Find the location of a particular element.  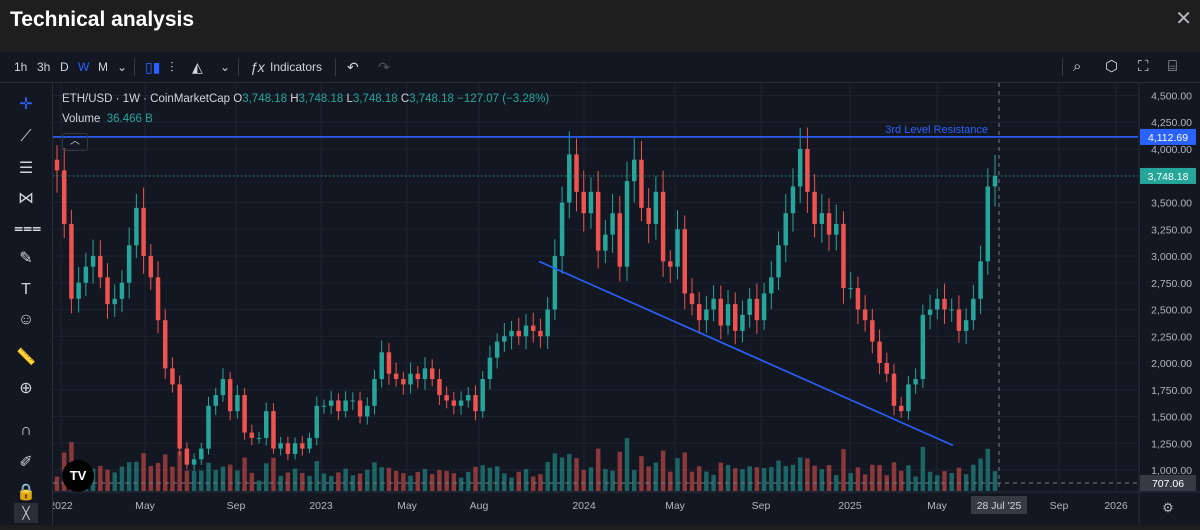

settings-icon: ⬡ is located at coordinates (1112, 66).